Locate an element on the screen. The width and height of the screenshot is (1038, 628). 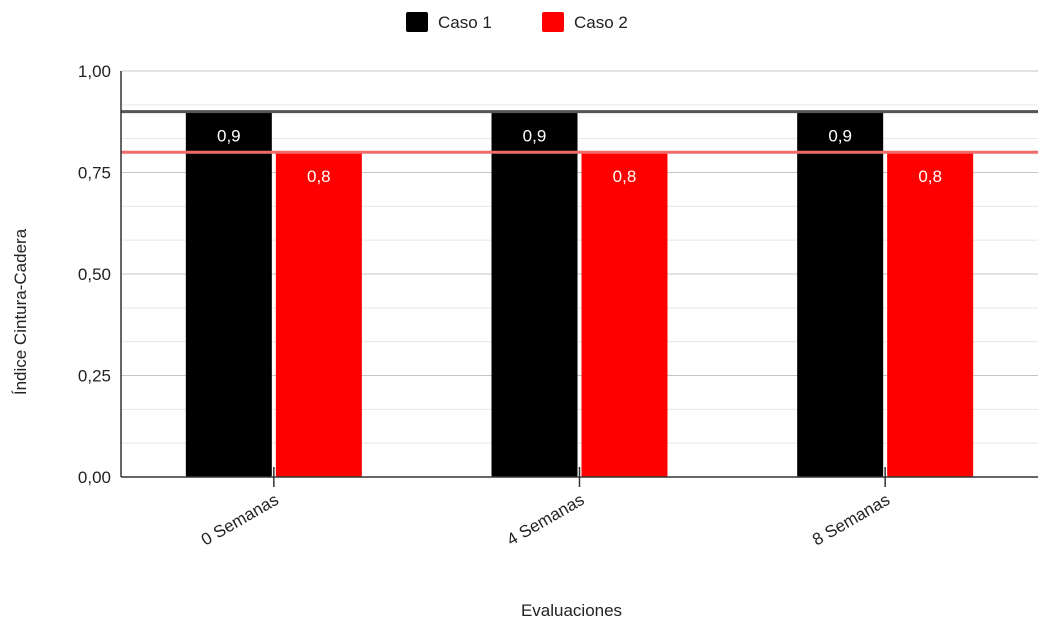
y-axis-label: Índice Cintura-Cadera is located at coordinates (20, 311).